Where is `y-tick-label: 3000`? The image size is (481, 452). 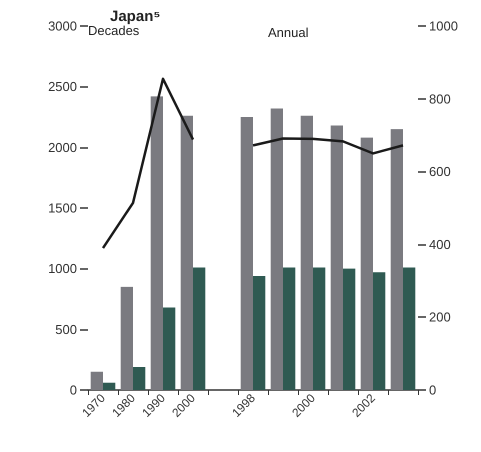
y-tick-label: 3000 is located at coordinates (62, 26).